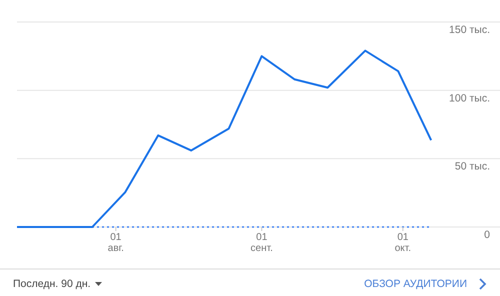 The height and width of the screenshot is (296, 500). I want to click on y-tick-label: 150 тыс., so click(469, 30).